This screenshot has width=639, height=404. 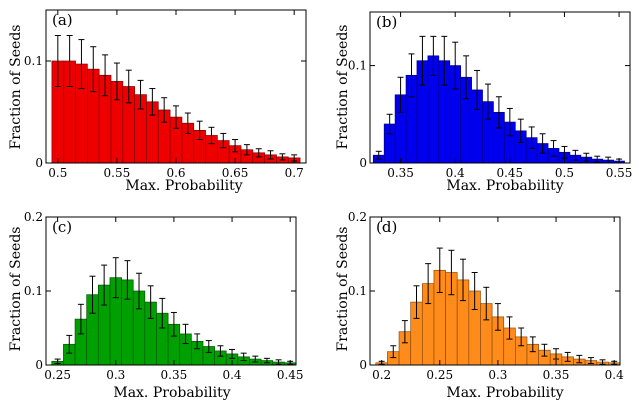 I want to click on x-tick-label: 0.7, so click(x=294, y=173).